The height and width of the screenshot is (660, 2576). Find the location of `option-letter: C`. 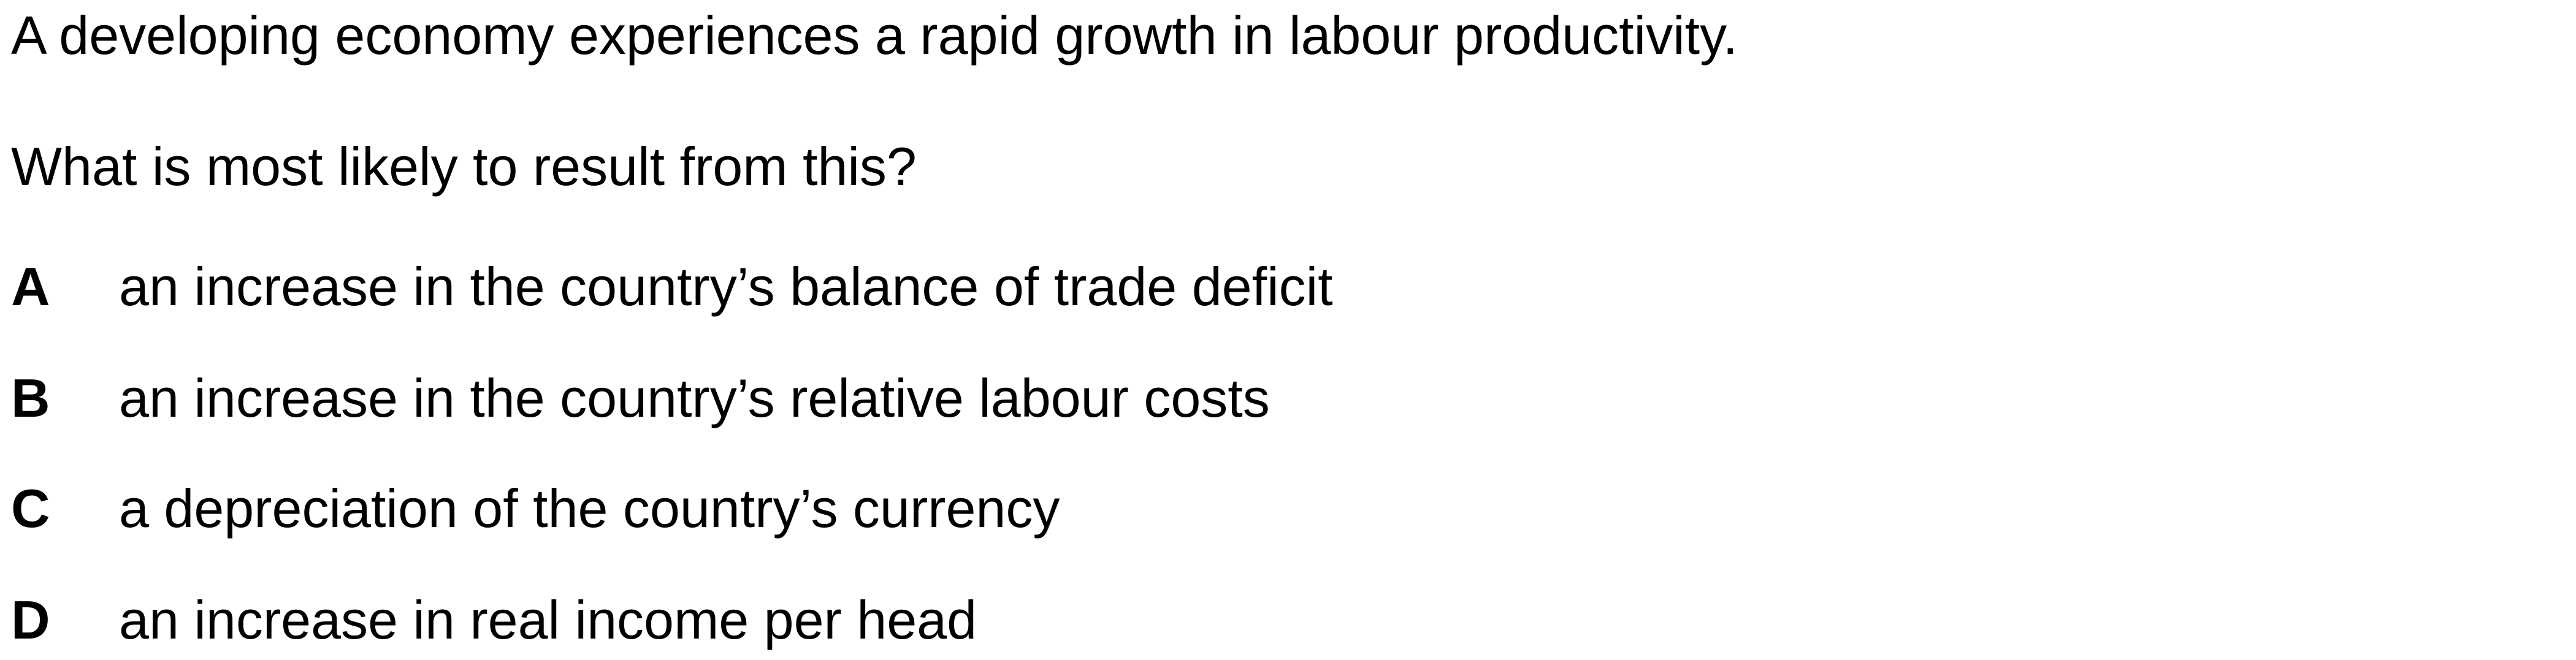

option-letter: C is located at coordinates (30, 508).